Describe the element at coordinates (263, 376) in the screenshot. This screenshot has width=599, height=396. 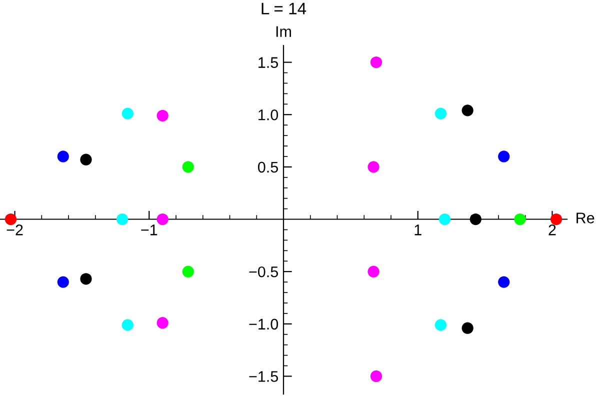
I see `y-tick-label: −1.5` at that location.